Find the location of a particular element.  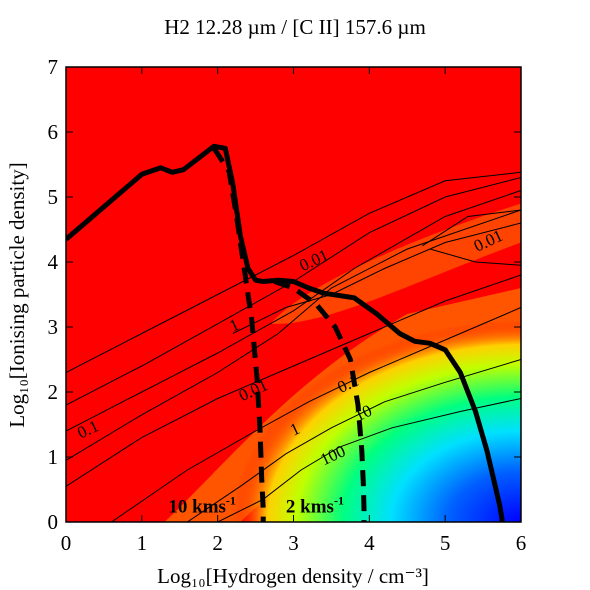

y-tick-label: 7 is located at coordinates (53, 67).